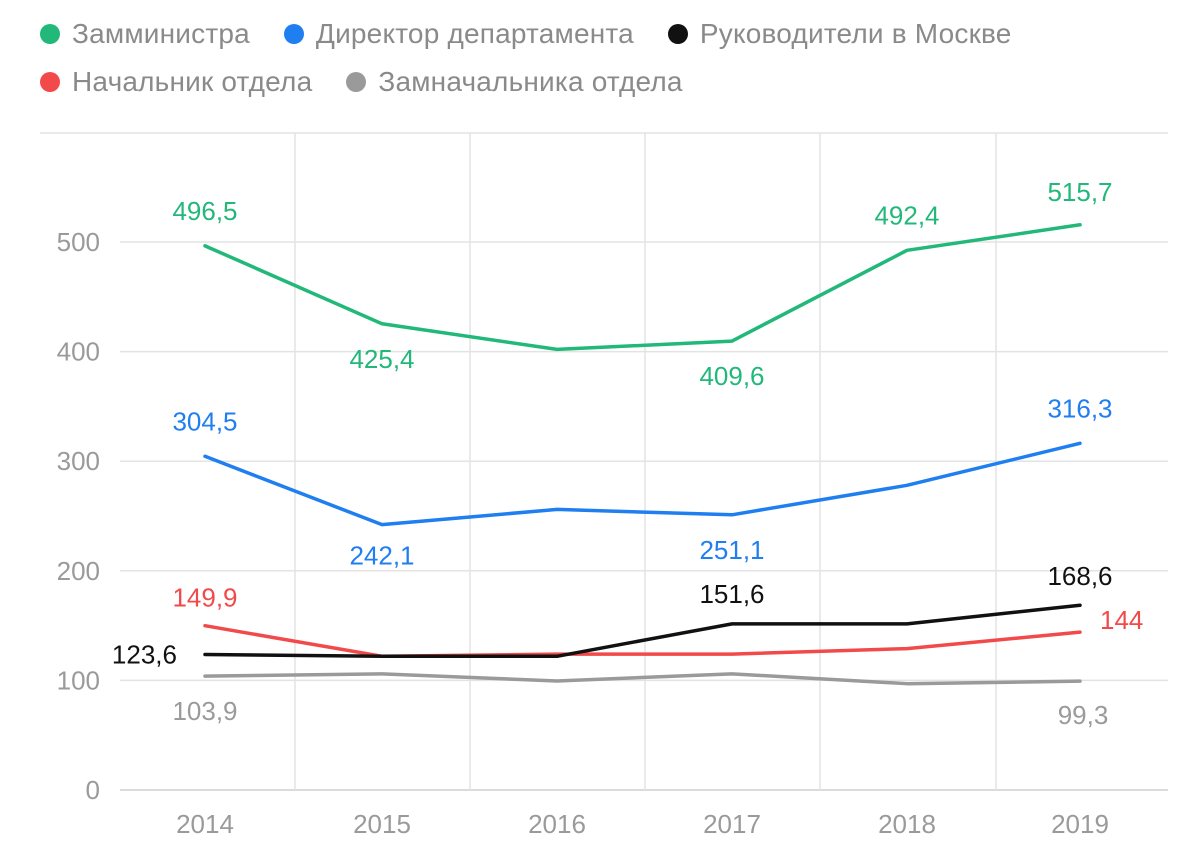 The width and height of the screenshot is (1194, 862). Describe the element at coordinates (381, 359) in the screenshot. I see `data-label: 425,4` at that location.